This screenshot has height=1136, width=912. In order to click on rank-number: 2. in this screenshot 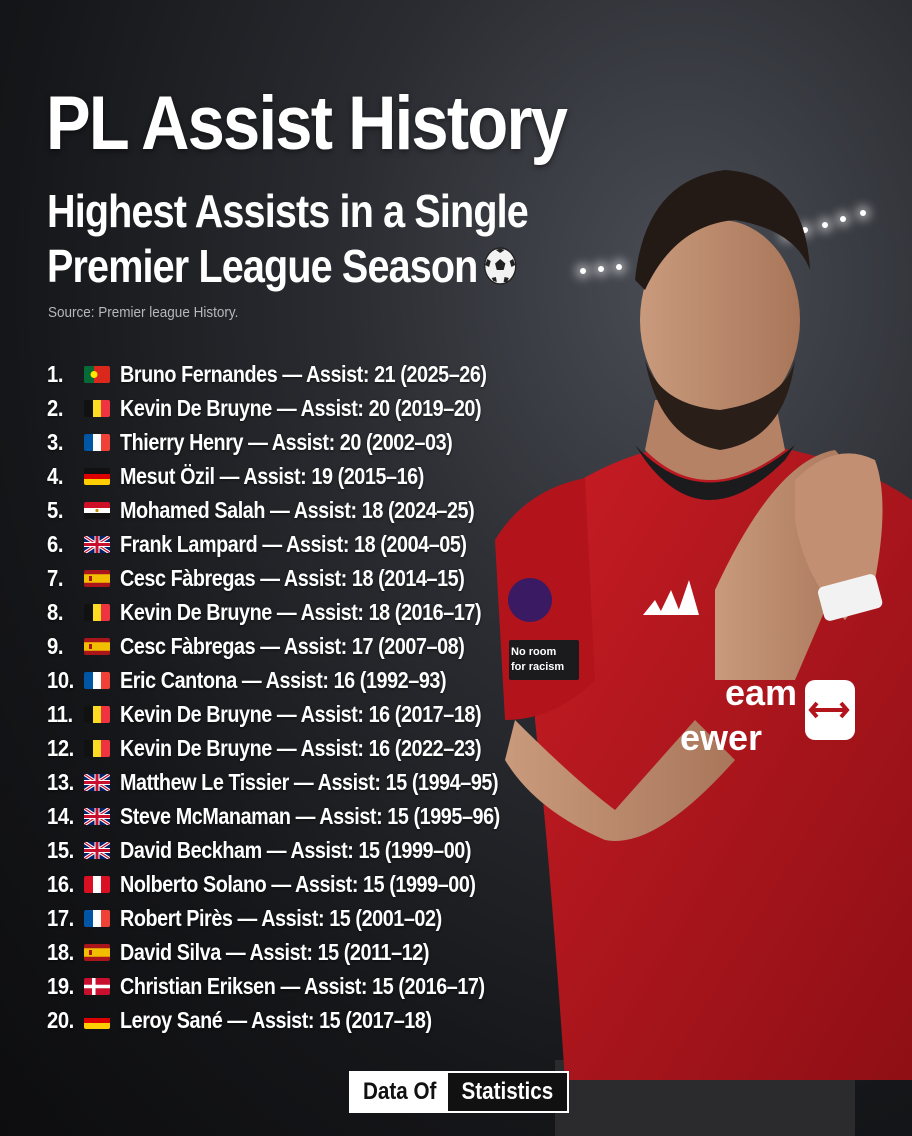, I will do `click(55, 407)`.